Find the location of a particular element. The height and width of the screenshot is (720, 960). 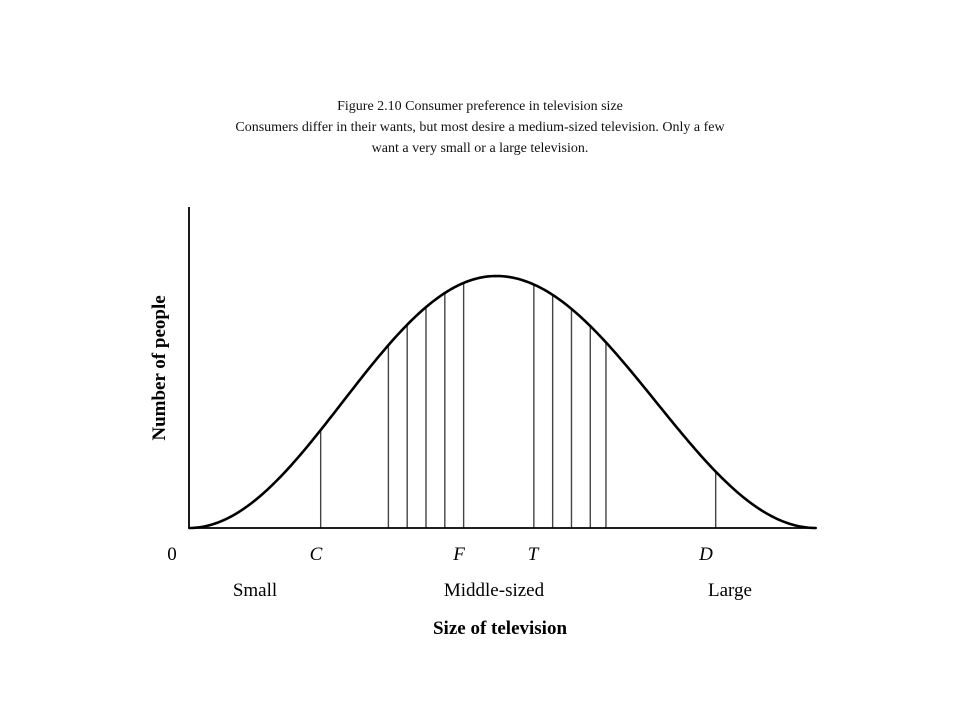

x-tick-labels: 0 C F T D is located at coordinates (440, 554).